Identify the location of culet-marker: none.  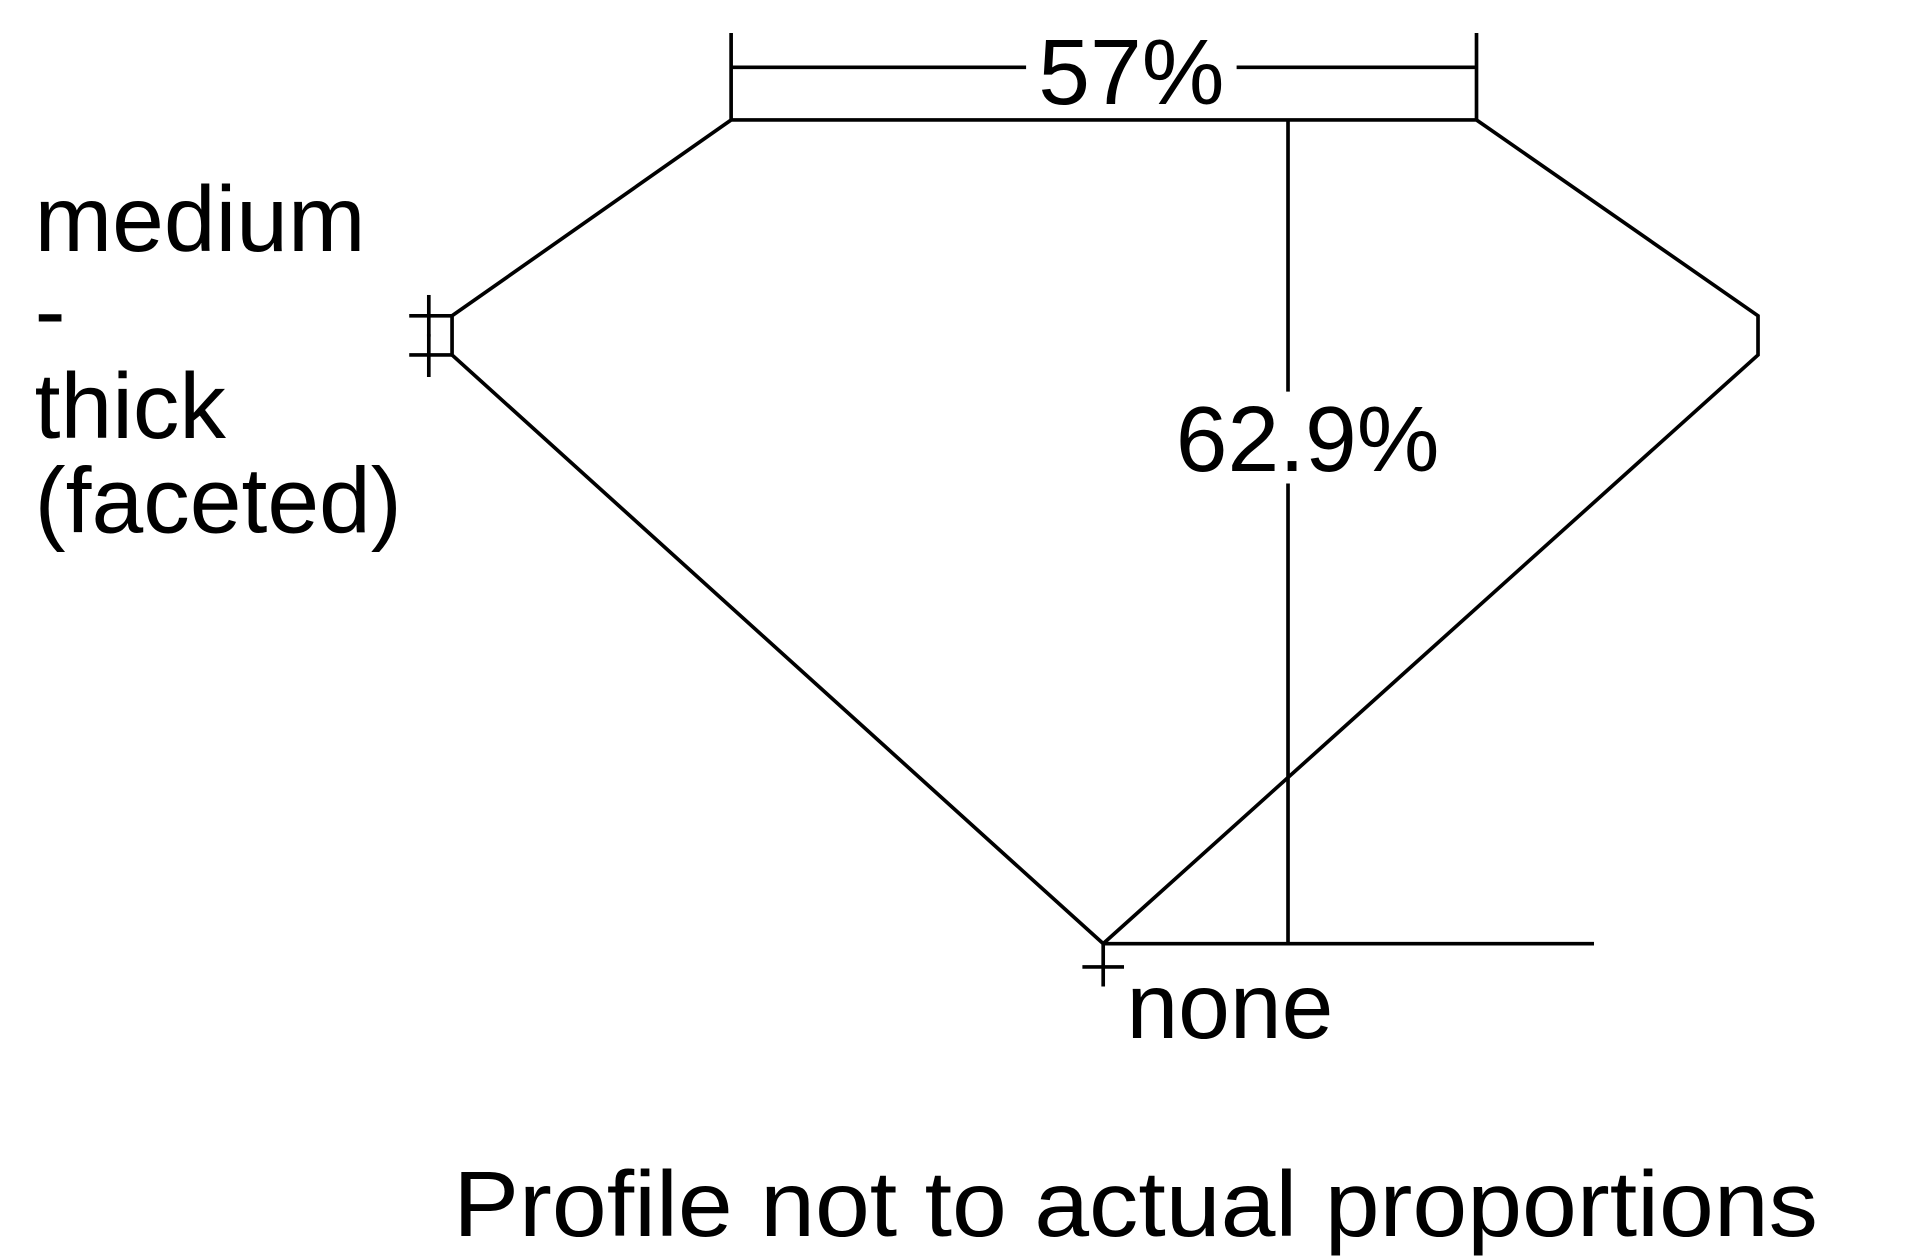
(1207, 1000).